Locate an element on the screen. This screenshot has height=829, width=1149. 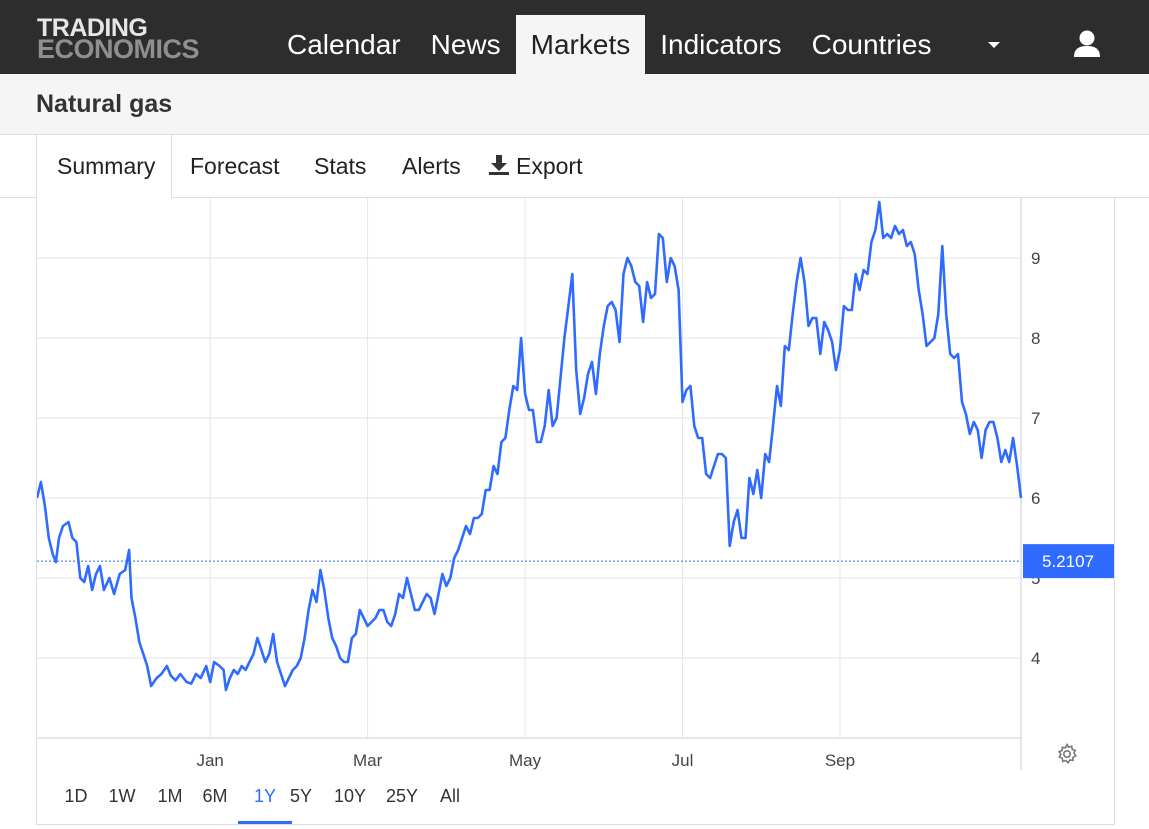
x-tick-label: Jan is located at coordinates (209, 760).